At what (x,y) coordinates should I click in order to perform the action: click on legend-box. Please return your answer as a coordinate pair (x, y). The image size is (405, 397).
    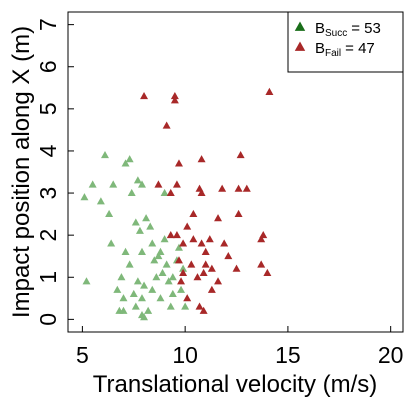
    Looking at the image, I should click on (345, 42).